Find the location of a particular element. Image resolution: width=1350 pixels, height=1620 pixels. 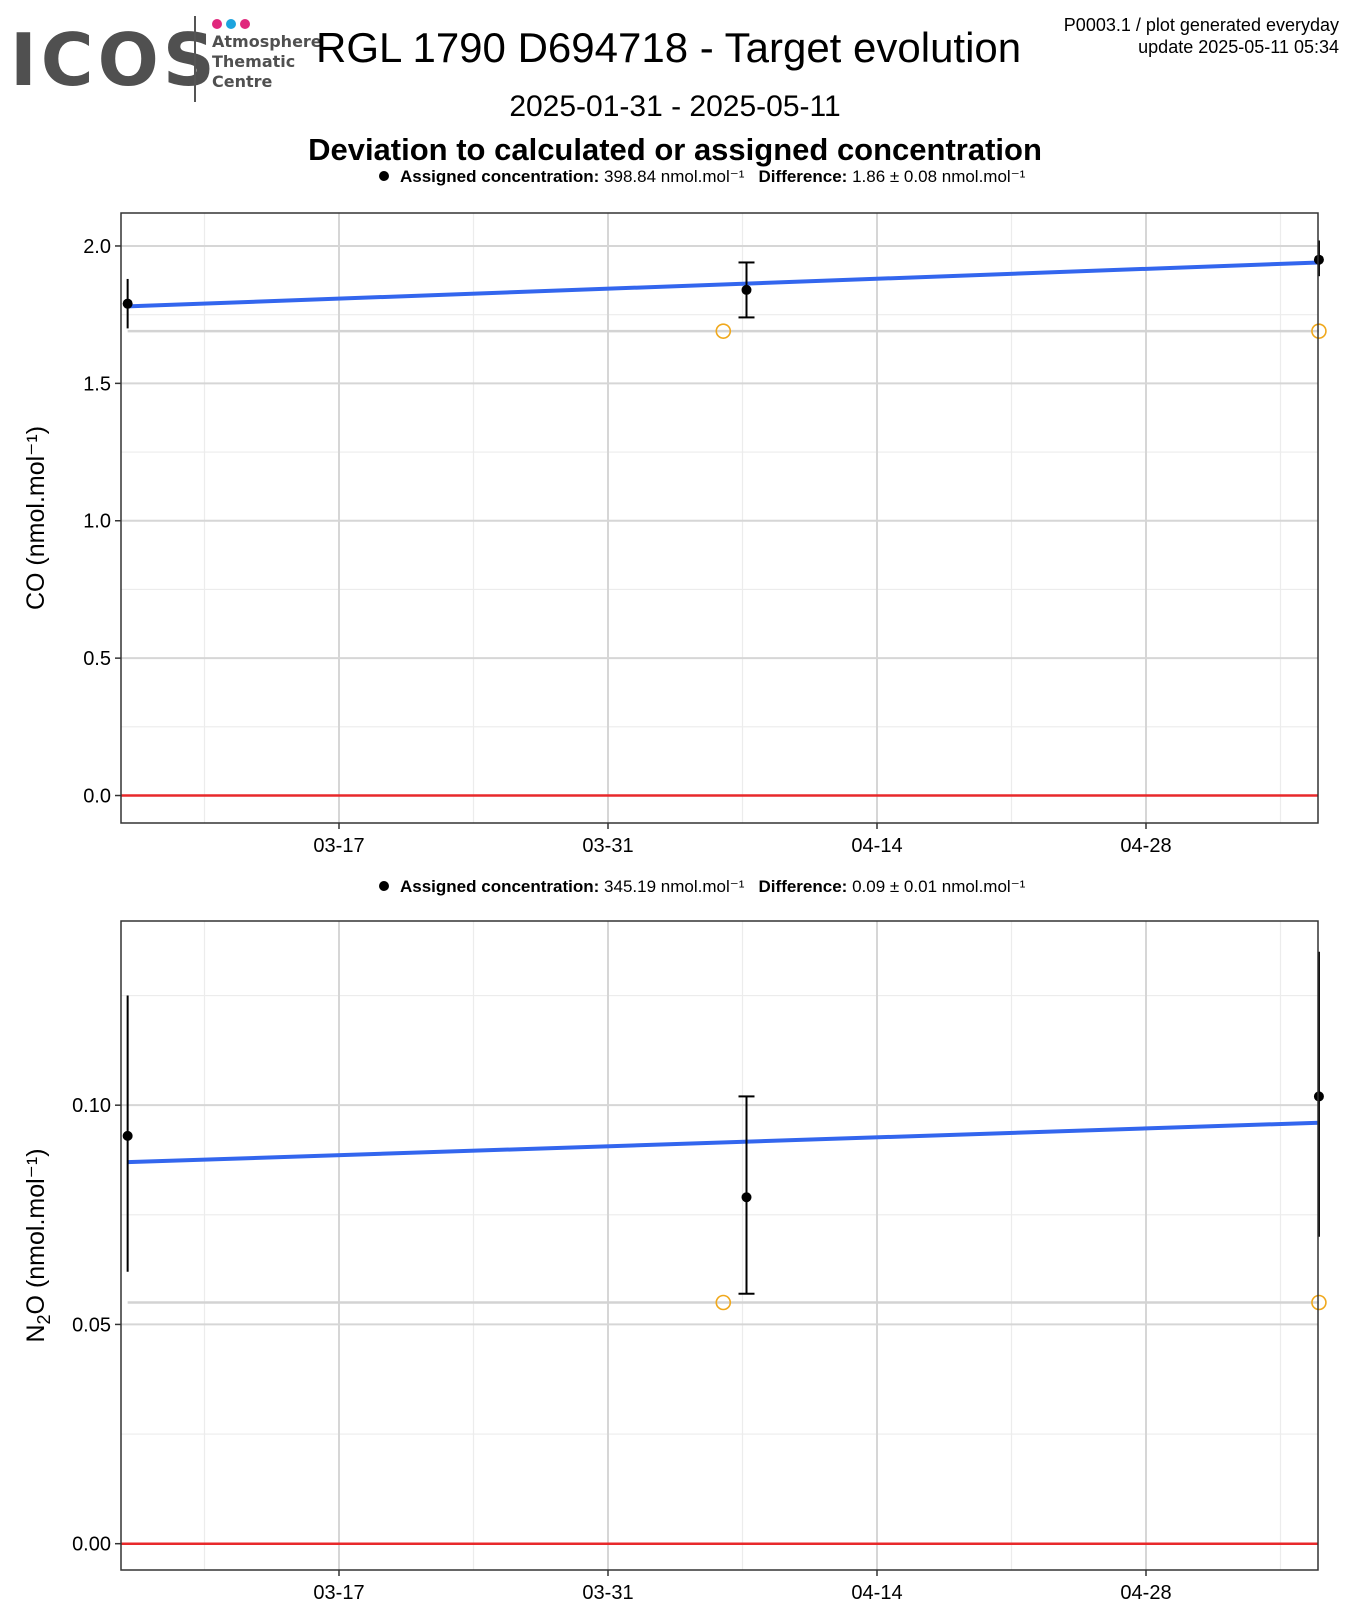

logo-brand: ICOS is located at coordinates (114, 60).